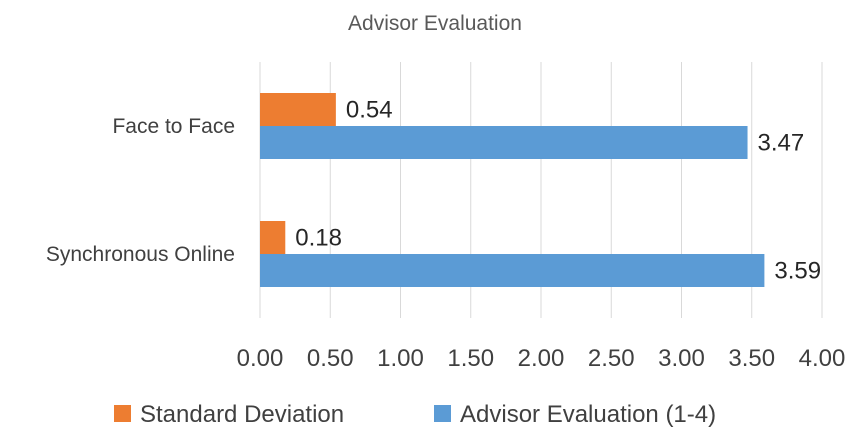 Image resolution: width=862 pixels, height=443 pixels. I want to click on data-label: 3.47, so click(781, 143).